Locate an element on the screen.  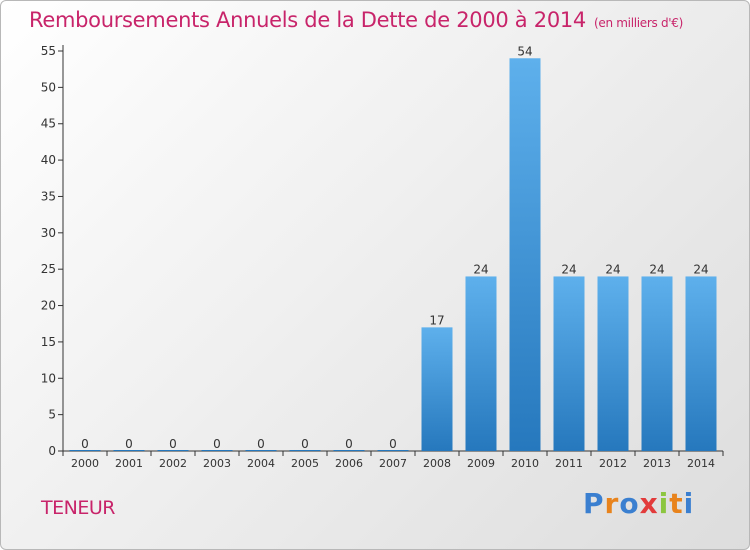
bar-2009 is located at coordinates (481, 363).